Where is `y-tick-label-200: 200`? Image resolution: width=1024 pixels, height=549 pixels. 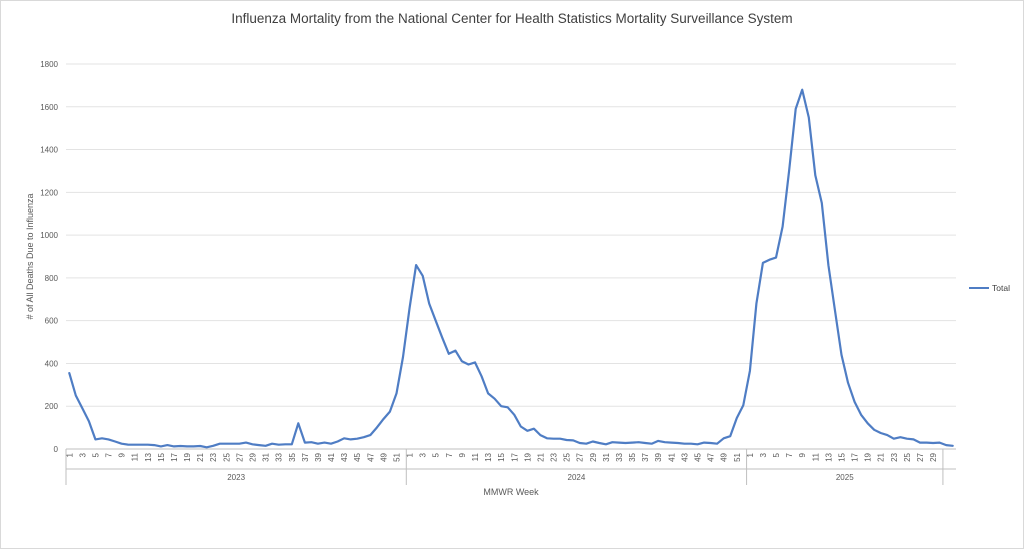 y-tick-label-200: 200 is located at coordinates (52, 406).